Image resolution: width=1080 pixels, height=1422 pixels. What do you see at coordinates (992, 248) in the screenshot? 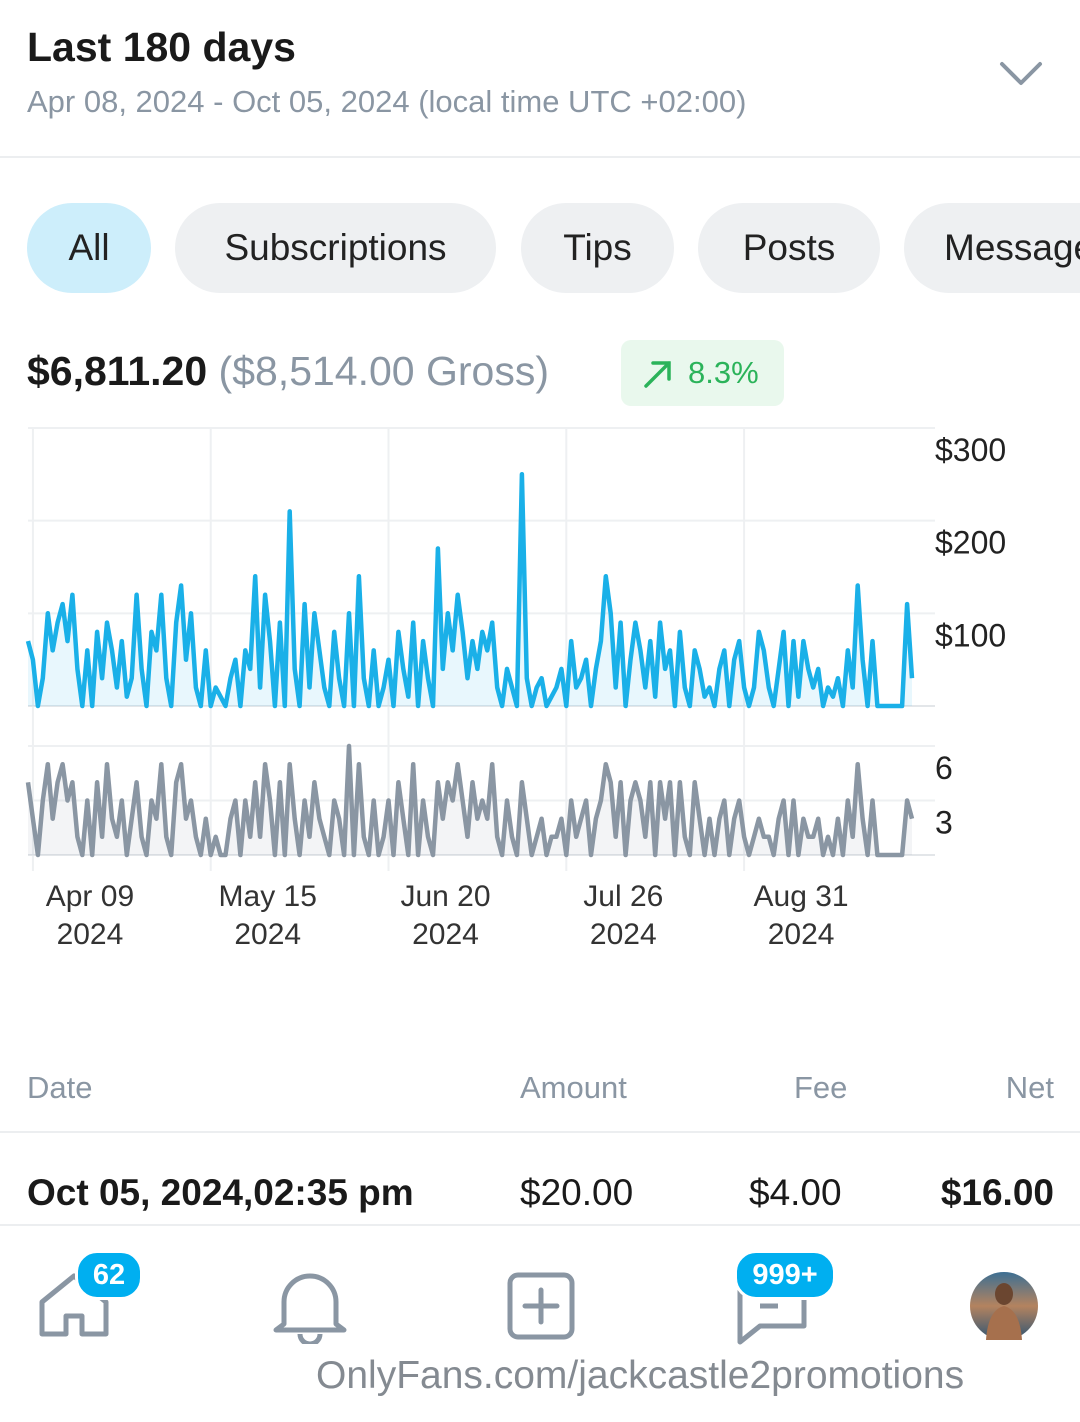
I see `tab-messages: Messages` at bounding box center [992, 248].